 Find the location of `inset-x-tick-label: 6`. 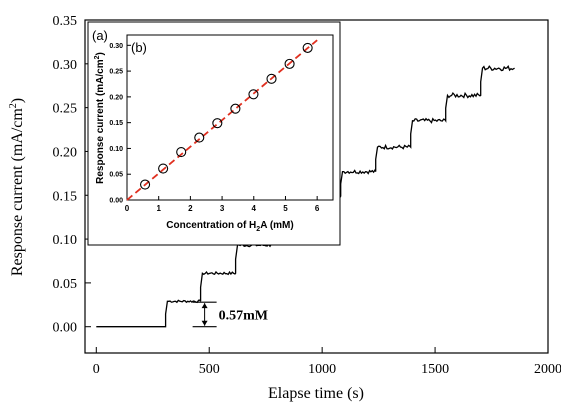

inset-x-tick-label: 6 is located at coordinates (317, 208).